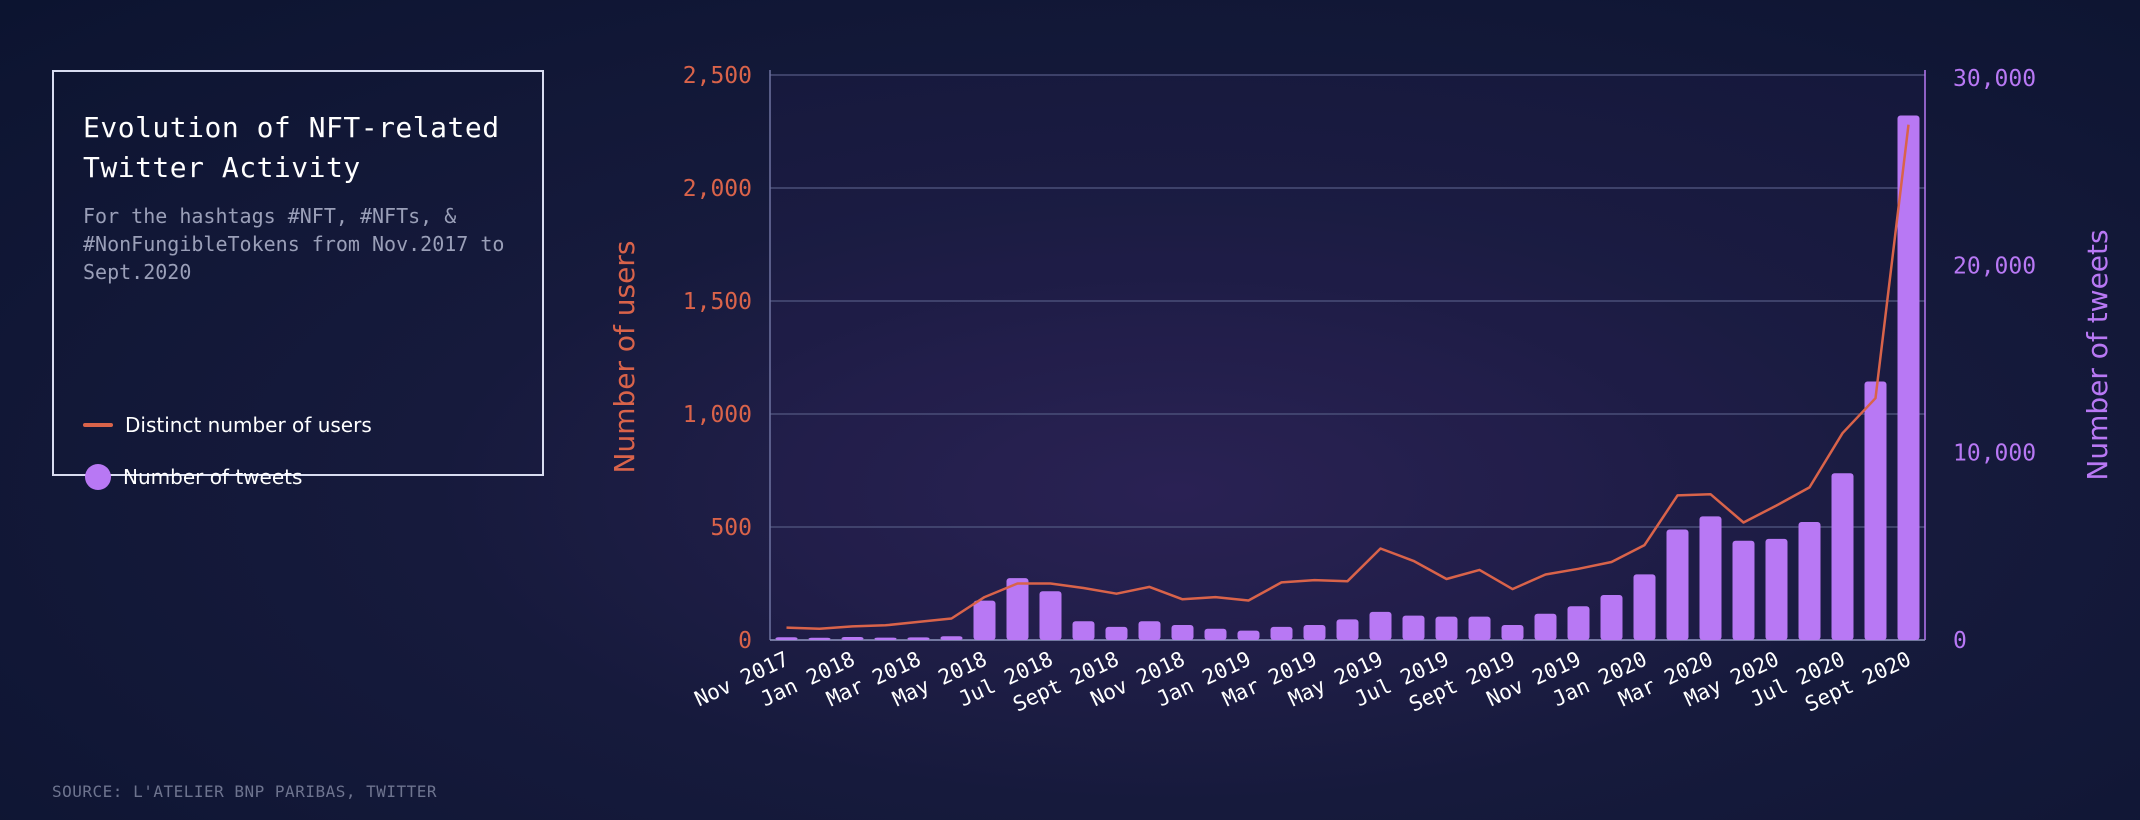 This screenshot has width=2140, height=820. Describe the element at coordinates (745, 641) in the screenshot. I see `y-left-tick-label: 0` at that location.